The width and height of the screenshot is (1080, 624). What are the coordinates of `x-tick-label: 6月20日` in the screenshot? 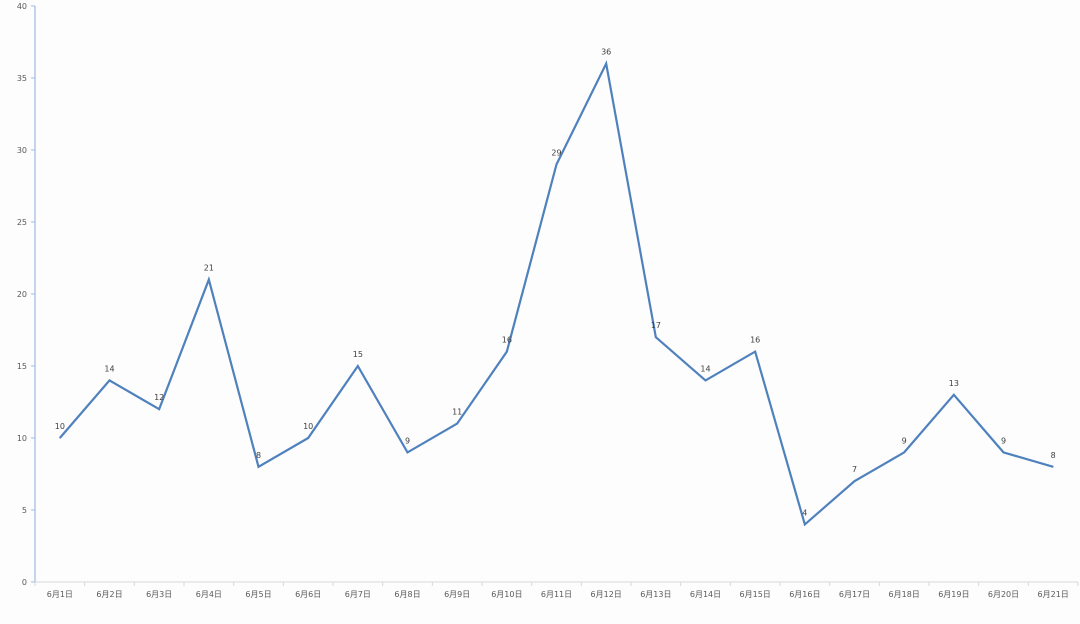 It's located at (1003, 594).